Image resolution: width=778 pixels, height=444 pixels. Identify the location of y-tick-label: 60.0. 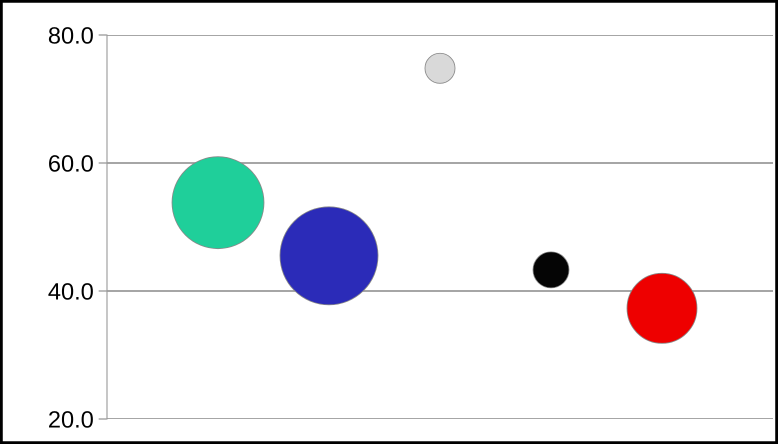
(71, 163).